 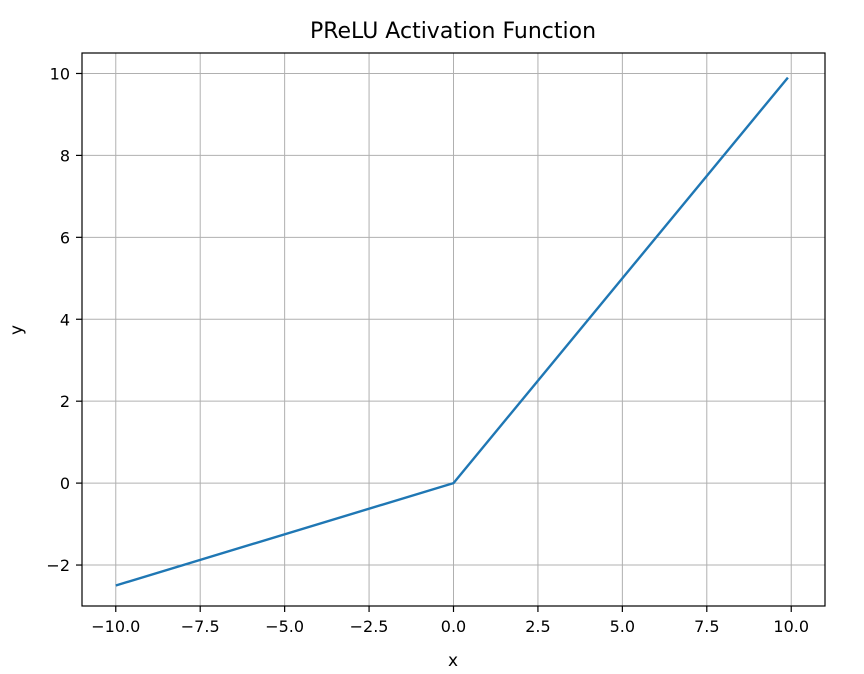 What do you see at coordinates (791, 626) in the screenshot?
I see `x-tick-label: 10.0` at bounding box center [791, 626].